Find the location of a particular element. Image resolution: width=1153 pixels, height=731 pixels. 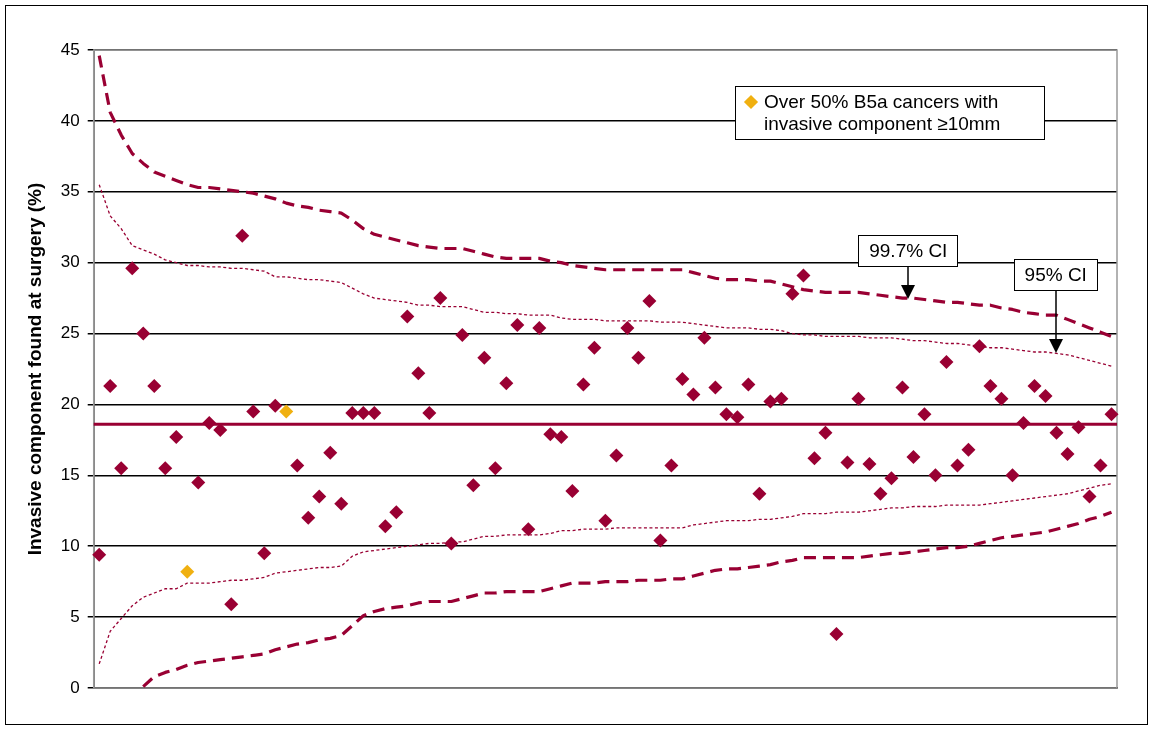

y-tick-label: 35 is located at coordinates (70, 191).